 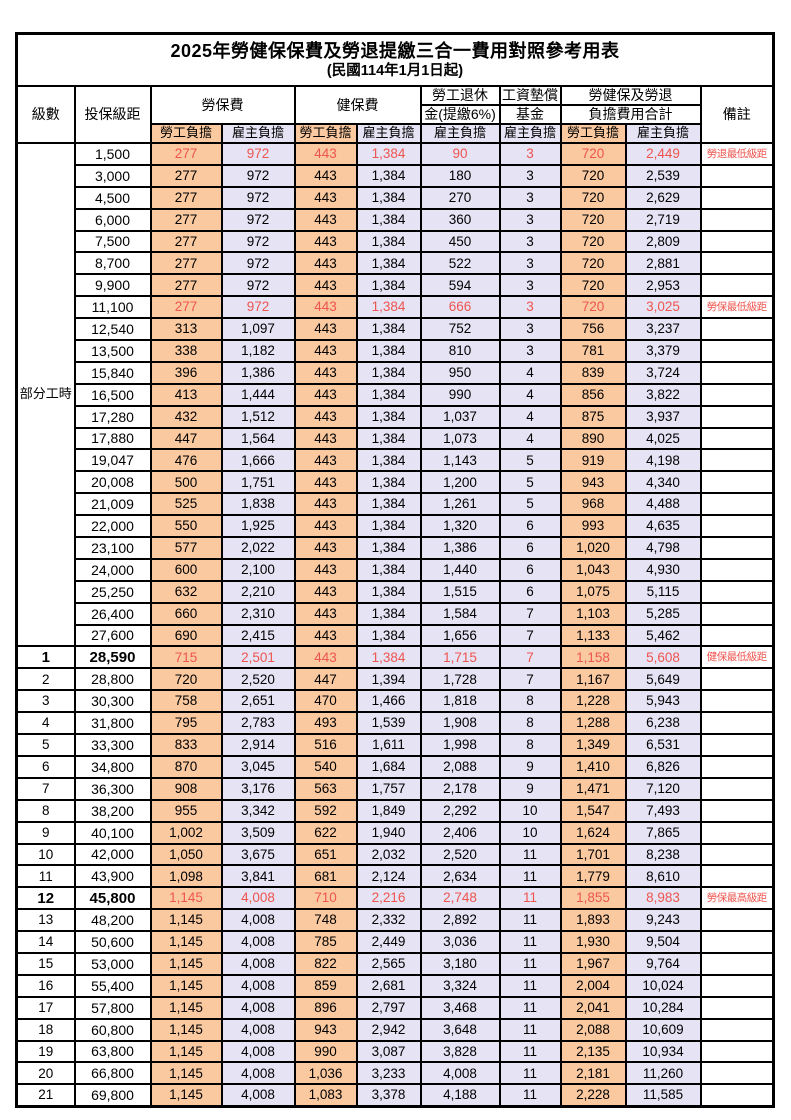 I want to click on cell-value: 3,025, so click(x=663, y=307).